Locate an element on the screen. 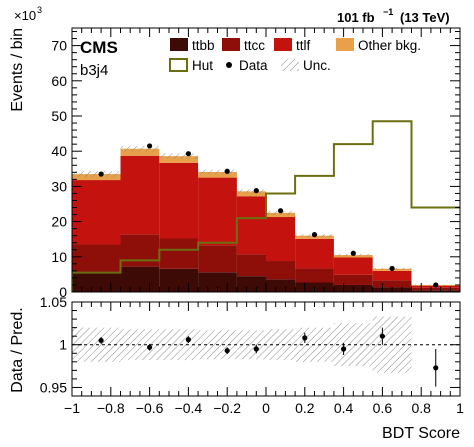  ratio-points is located at coordinates (268, 357).